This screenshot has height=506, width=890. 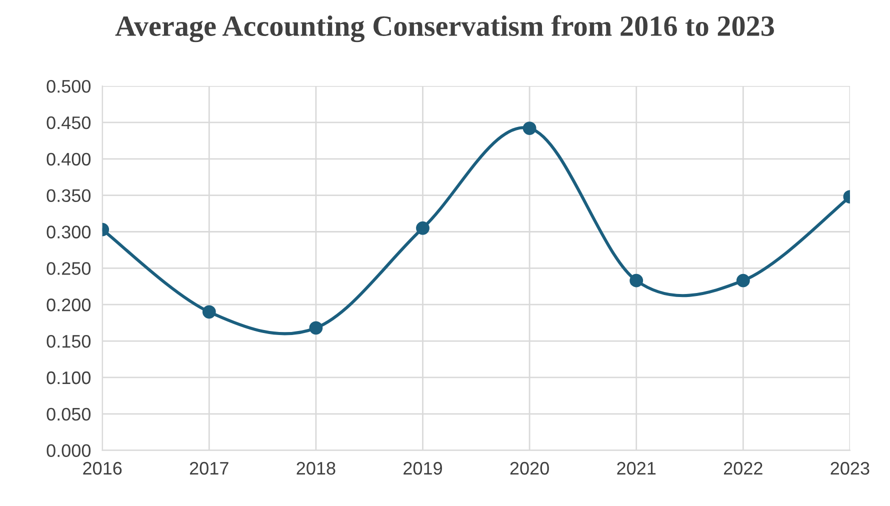 What do you see at coordinates (68, 86) in the screenshot?
I see `y-tick-label: 0.500` at bounding box center [68, 86].